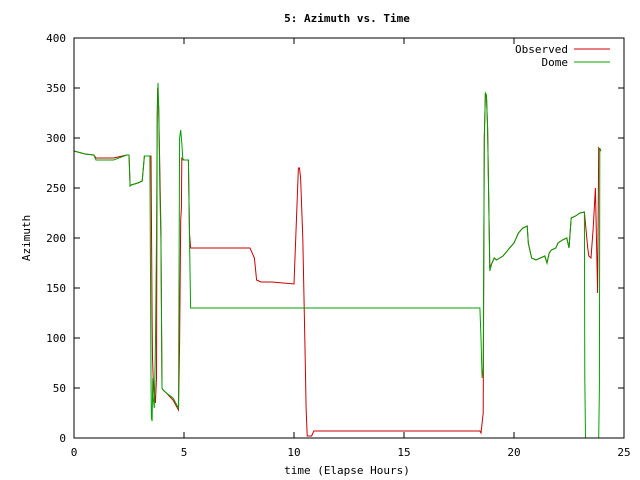 The height and width of the screenshot is (480, 640). I want to click on y-tick-label: 200, so click(56, 238).